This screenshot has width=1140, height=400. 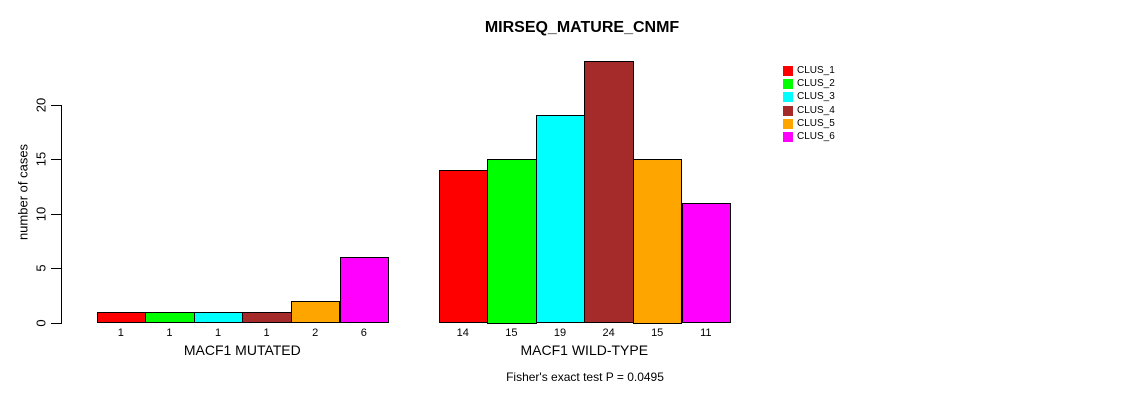 What do you see at coordinates (706, 333) in the screenshot?
I see `bar-value-label: 11` at bounding box center [706, 333].